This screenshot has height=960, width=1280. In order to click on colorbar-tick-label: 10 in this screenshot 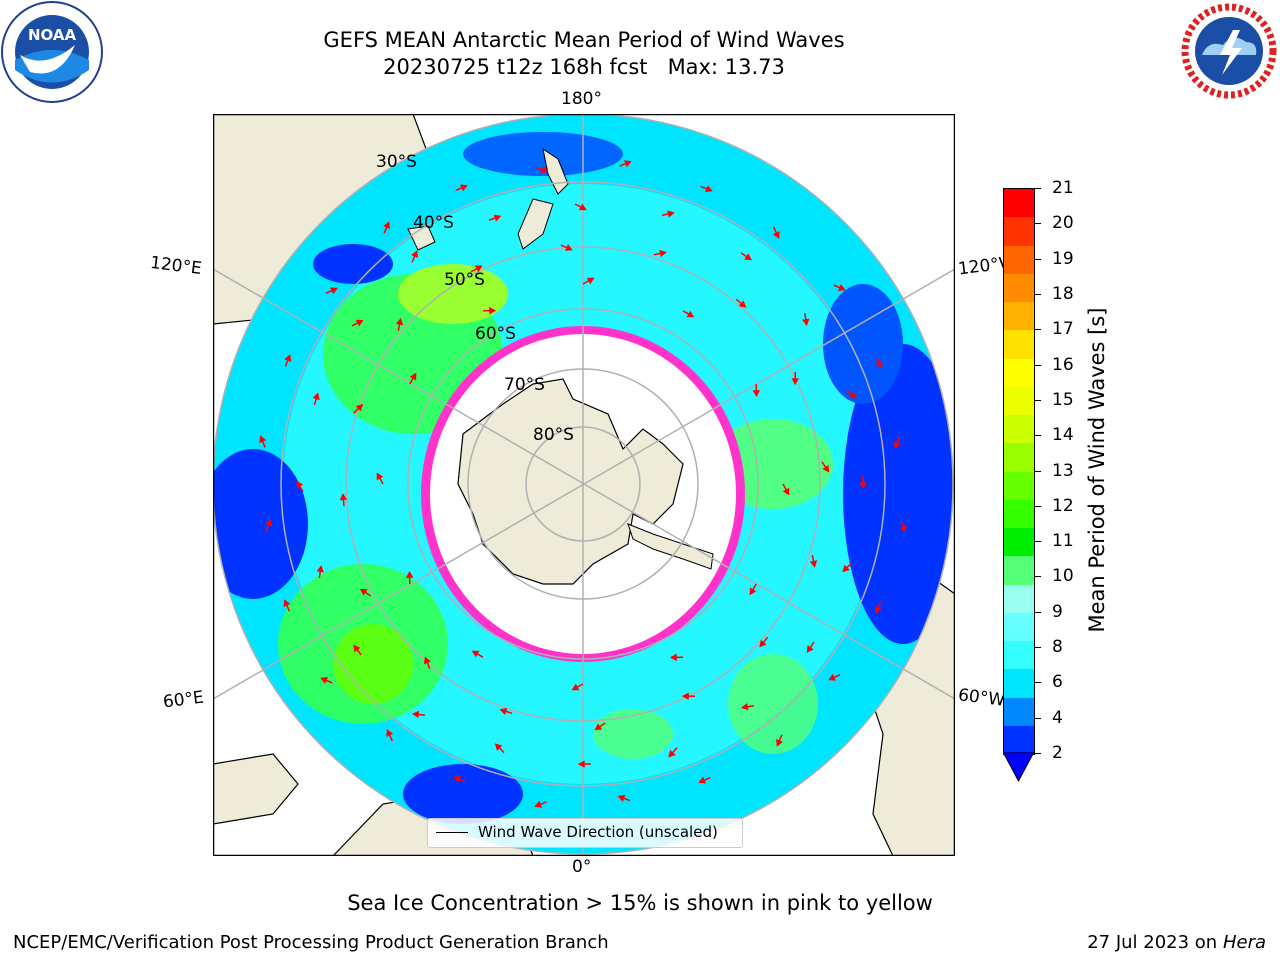, I will do `click(1063, 576)`.